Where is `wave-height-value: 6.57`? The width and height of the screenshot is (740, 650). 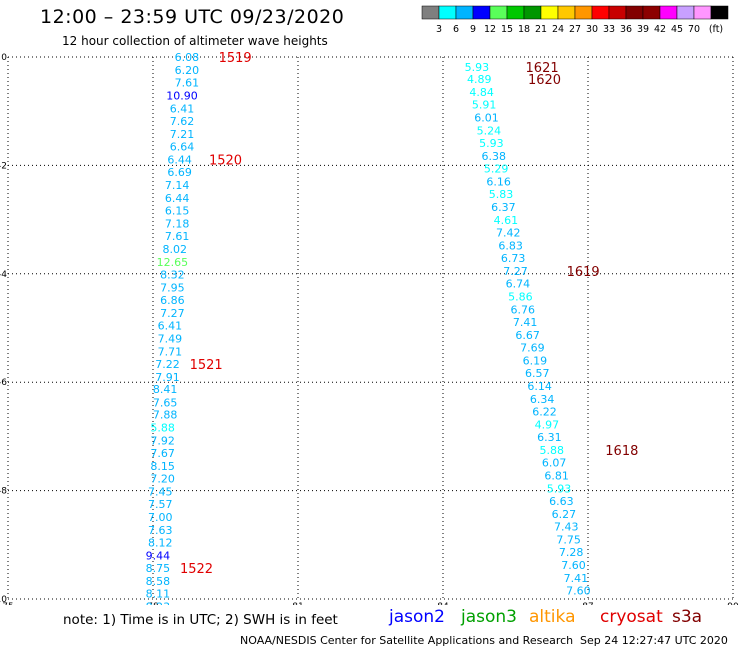
wave-height-value: 6.57 is located at coordinates (537, 373).